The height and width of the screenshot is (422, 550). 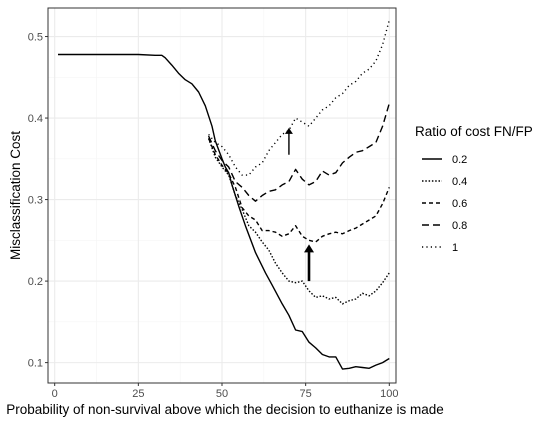 What do you see at coordinates (306, 394) in the screenshot?
I see `x-tick-label: 75` at bounding box center [306, 394].